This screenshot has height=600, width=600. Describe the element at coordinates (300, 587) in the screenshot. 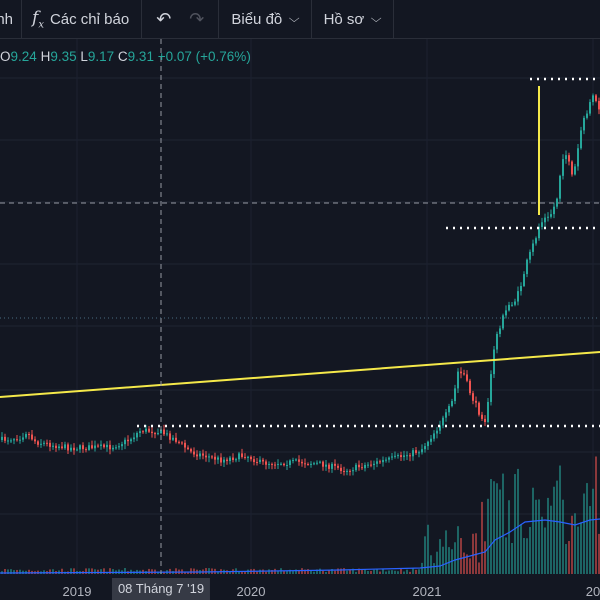

I see `time-axis: 2019 2020 2021 20` at that location.